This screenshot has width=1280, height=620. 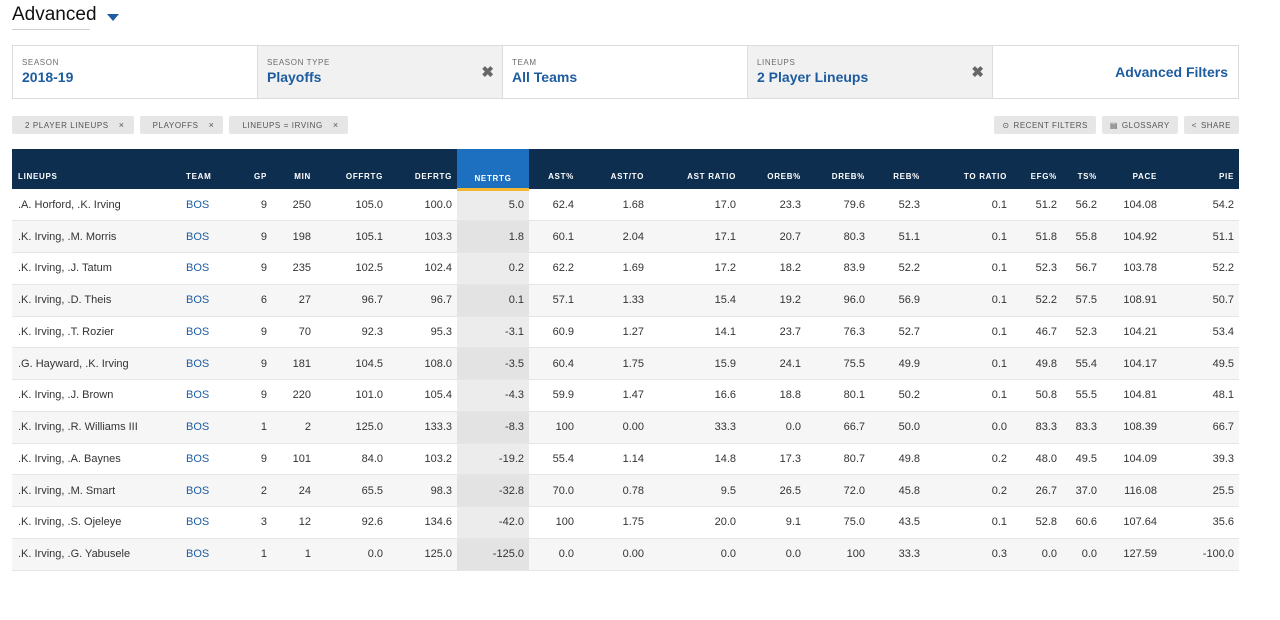 What do you see at coordinates (73, 125) in the screenshot?
I see `filter-chip: 2 PLAYER LINEUPS ×` at bounding box center [73, 125].